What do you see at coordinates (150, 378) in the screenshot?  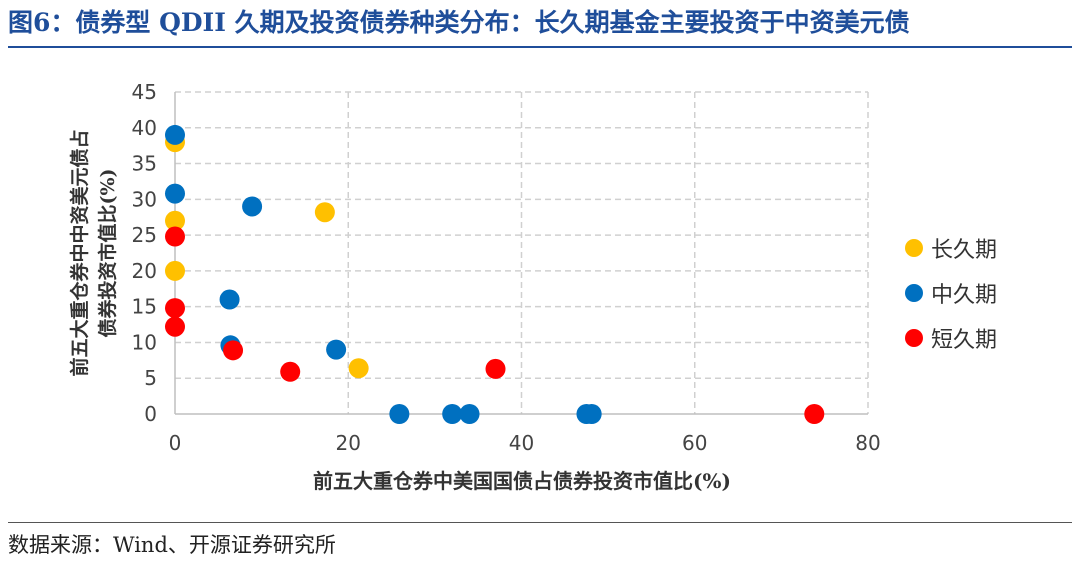 I see `y-tick-label: 5` at bounding box center [150, 378].